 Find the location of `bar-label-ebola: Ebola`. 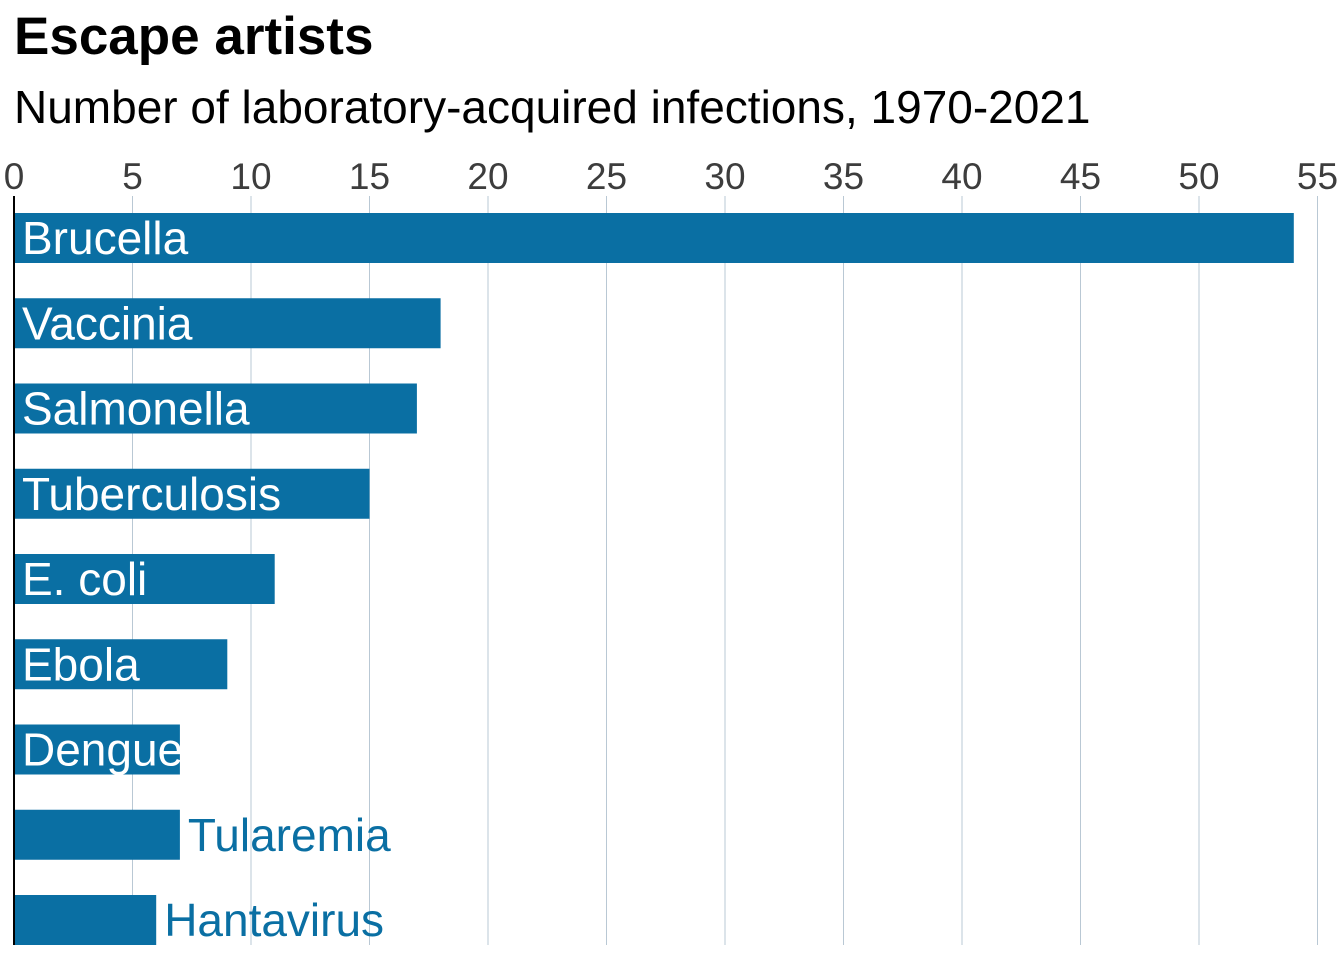

bar-label-ebola: Ebola is located at coordinates (81, 664).